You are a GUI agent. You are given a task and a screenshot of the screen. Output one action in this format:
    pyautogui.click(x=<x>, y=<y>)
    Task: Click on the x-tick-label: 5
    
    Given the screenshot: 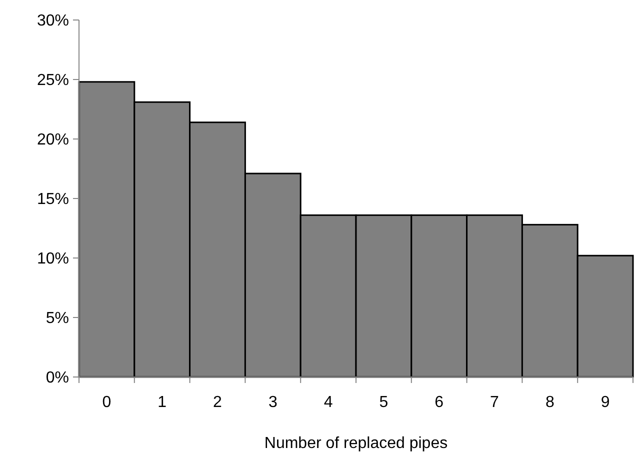 What is the action you would take?
    pyautogui.click(x=383, y=402)
    